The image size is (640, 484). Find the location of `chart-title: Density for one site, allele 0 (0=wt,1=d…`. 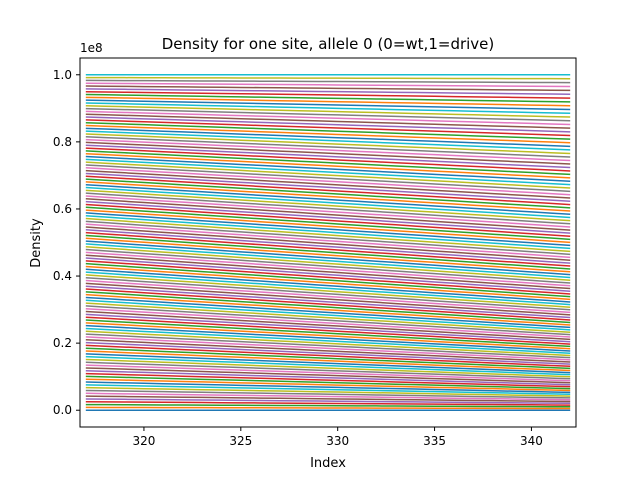

chart-title: Density for one site, allele 0 (0=wt,1=d… is located at coordinates (328, 44).